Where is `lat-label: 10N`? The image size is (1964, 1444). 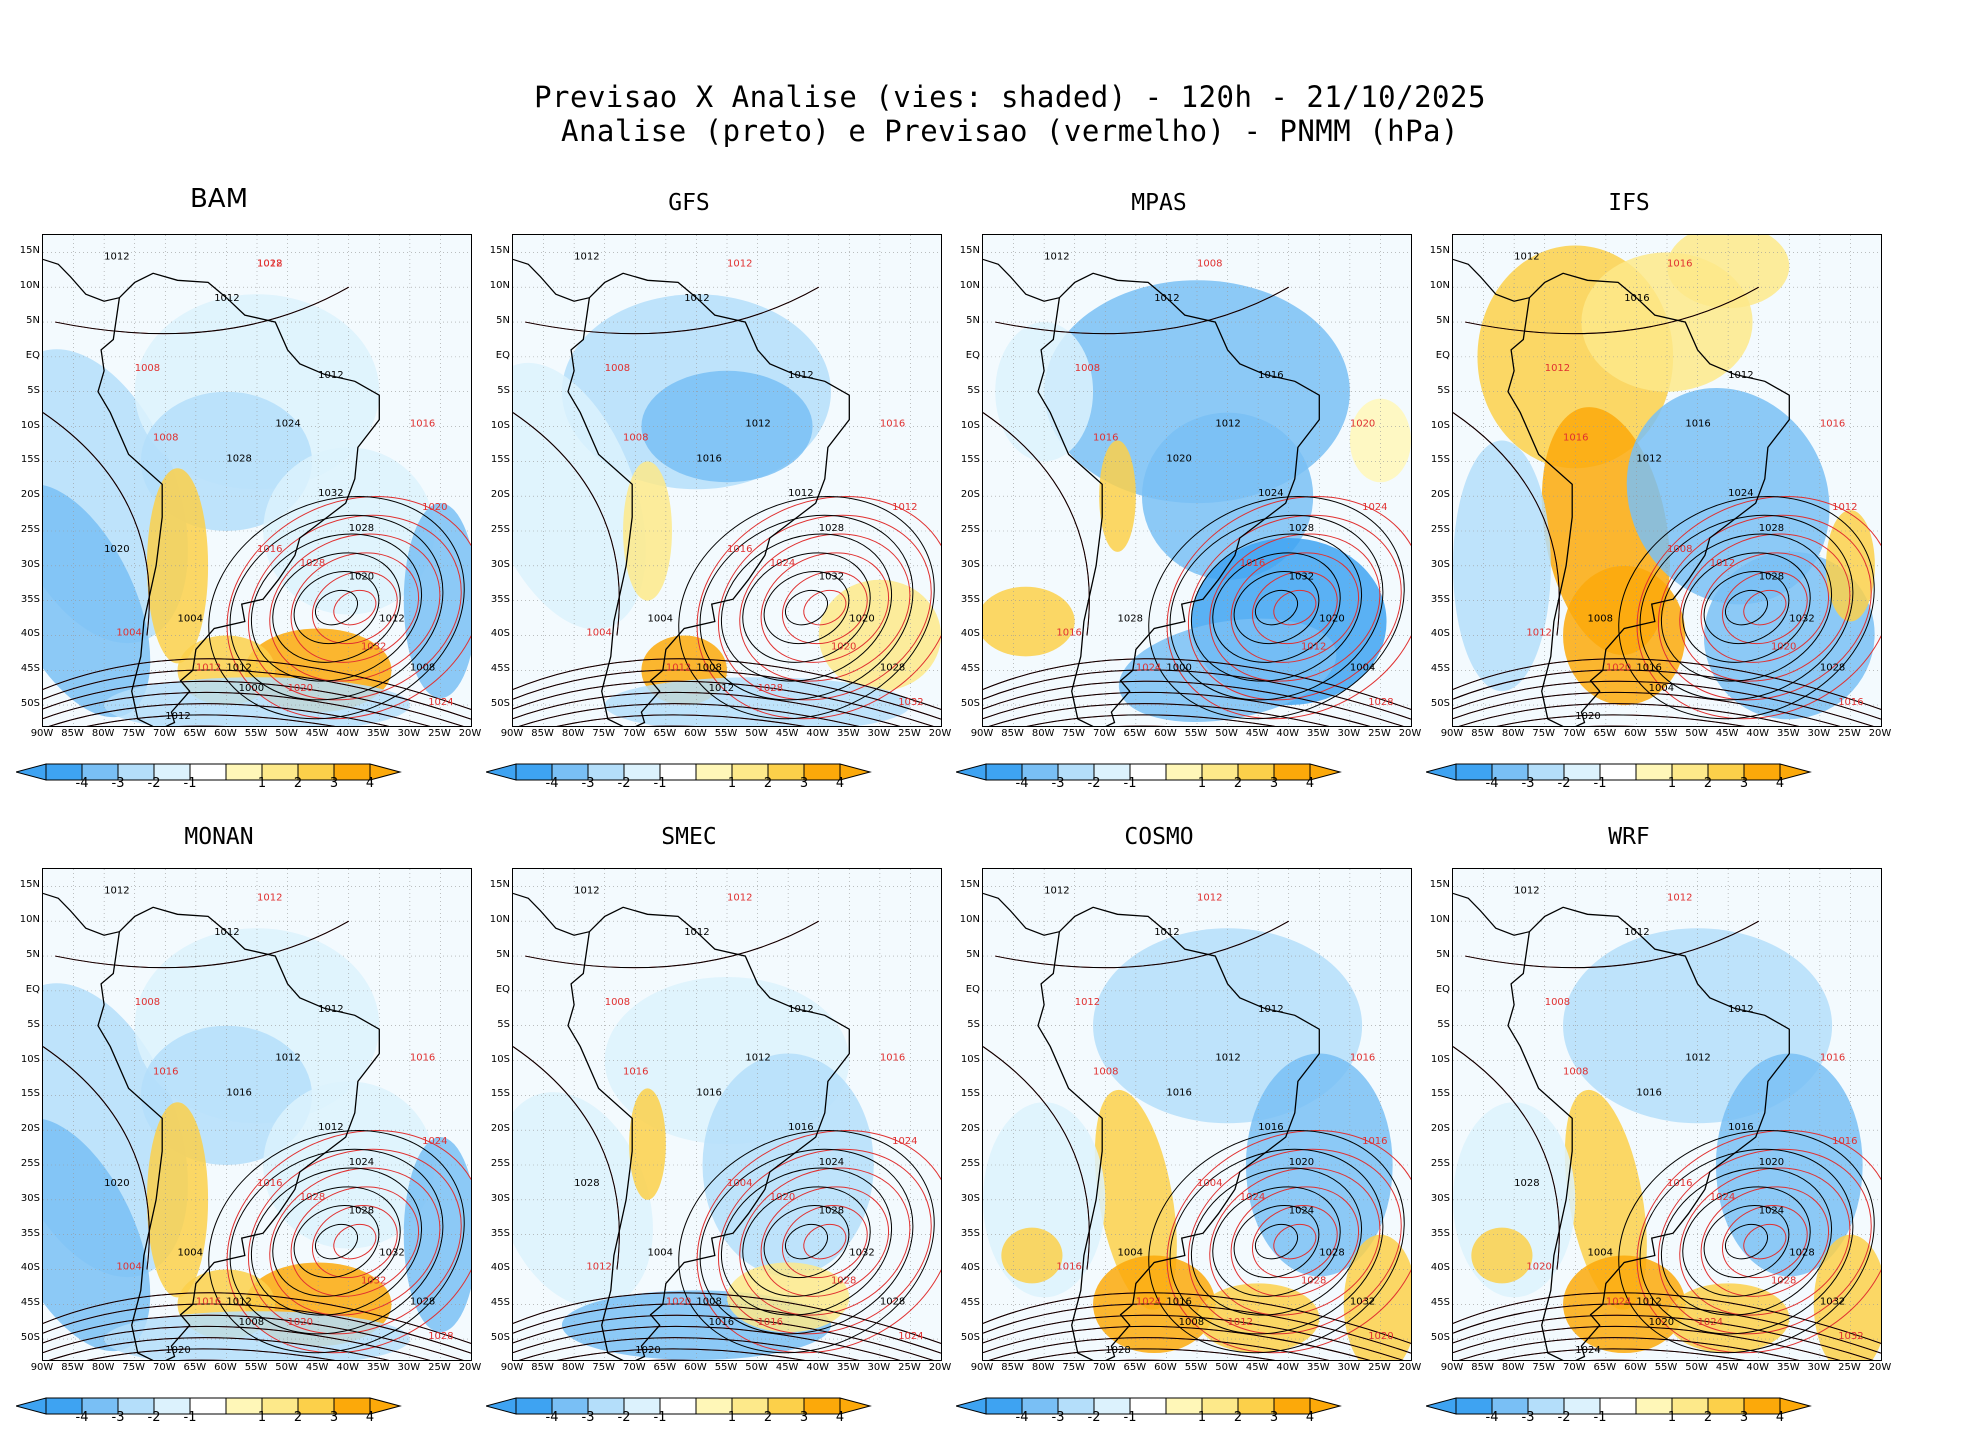 lat-label: 10N is located at coordinates (969, 920).